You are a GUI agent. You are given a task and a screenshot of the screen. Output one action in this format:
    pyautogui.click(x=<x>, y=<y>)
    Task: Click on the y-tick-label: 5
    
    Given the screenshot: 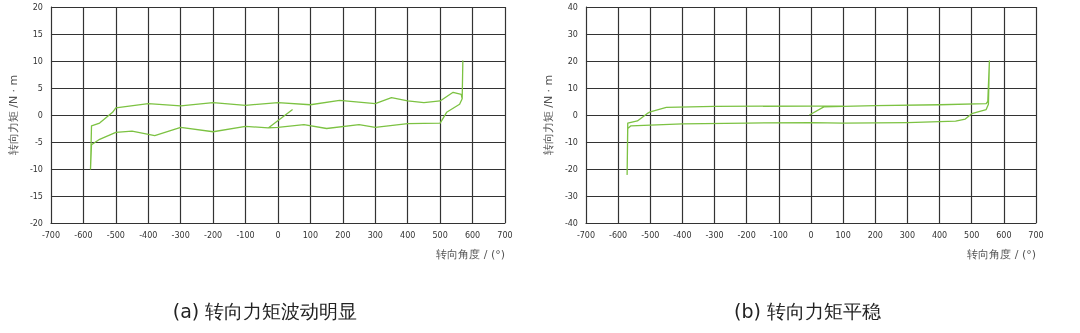 What is the action you would take?
    pyautogui.click(x=40, y=88)
    